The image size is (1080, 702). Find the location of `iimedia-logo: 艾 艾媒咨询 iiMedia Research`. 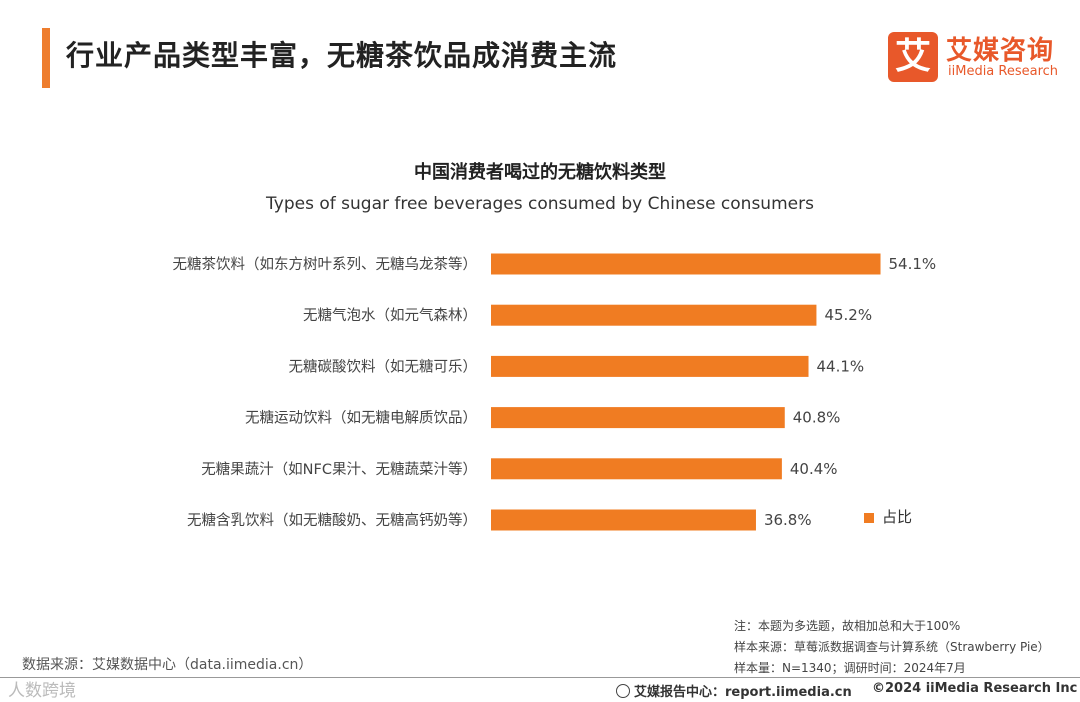

iimedia-logo: 艾 艾媒咨询 iiMedia Research is located at coordinates (975, 57).